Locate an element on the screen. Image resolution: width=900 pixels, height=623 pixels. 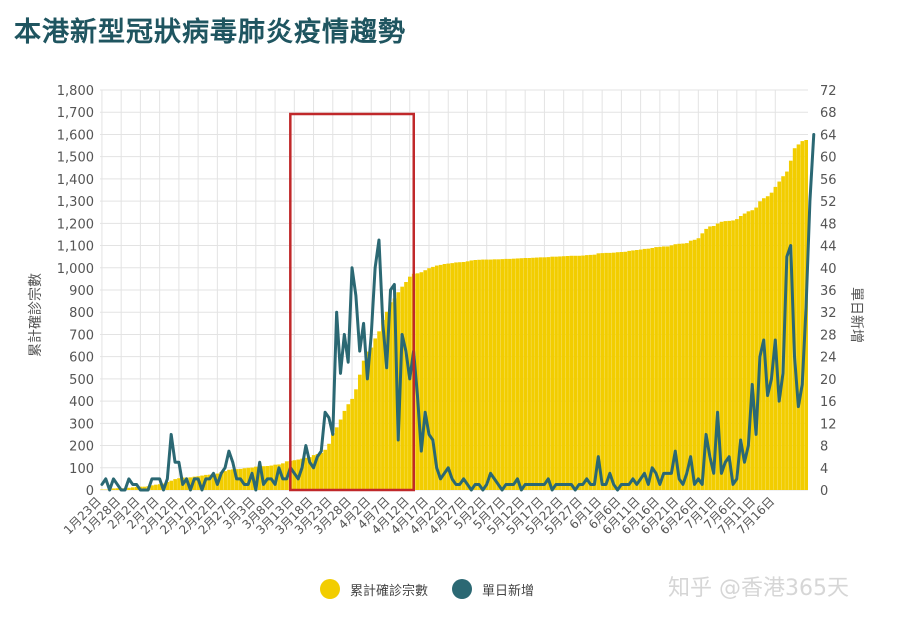
left-tick-label: 900 is located at coordinates (81, 291).